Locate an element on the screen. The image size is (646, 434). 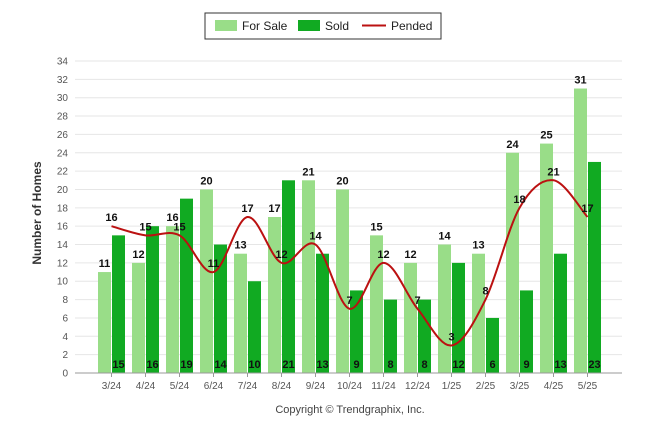
y-tick-label: 0 is located at coordinates (65, 374).